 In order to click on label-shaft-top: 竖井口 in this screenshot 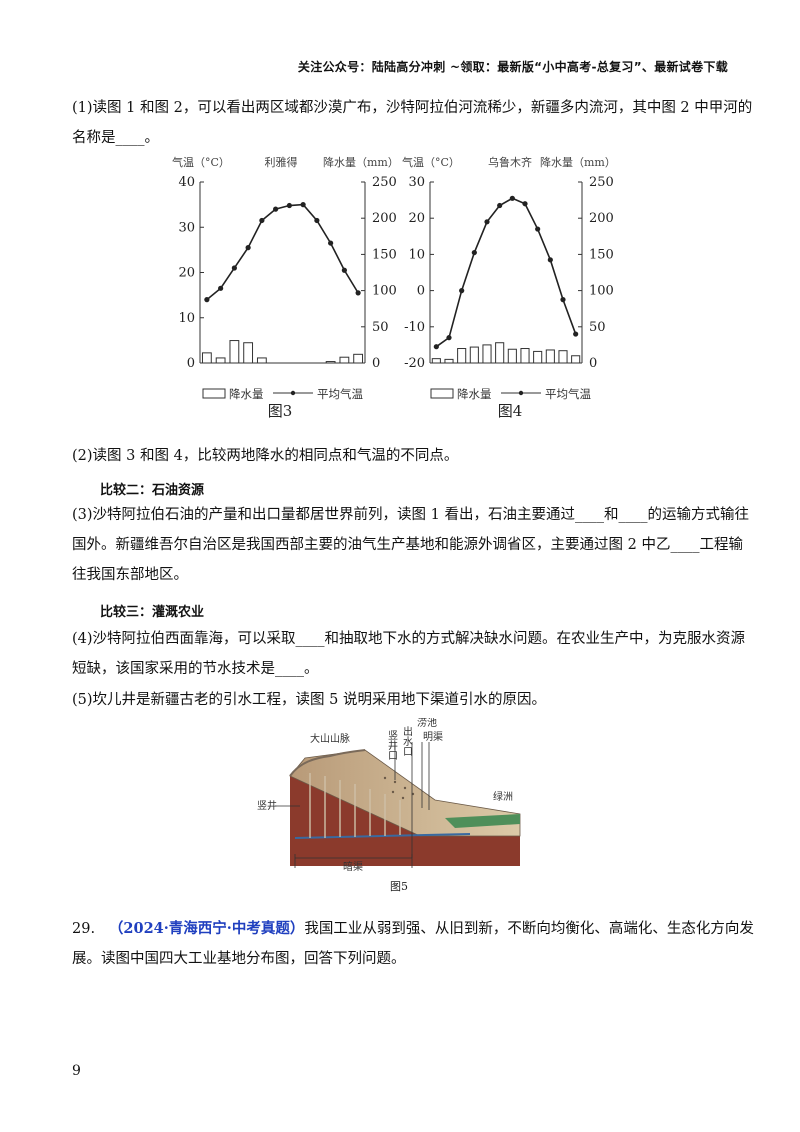, I will do `click(392, 745)`.